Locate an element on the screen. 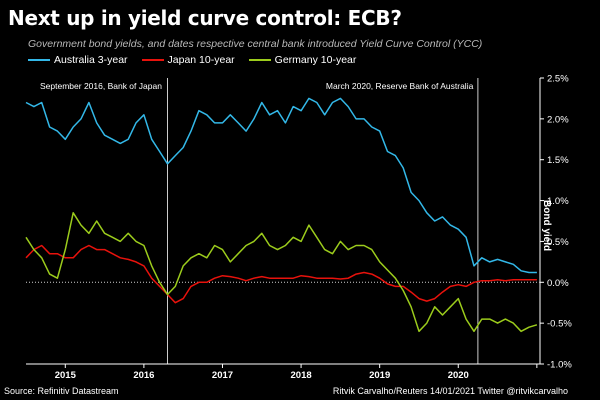  legend-item-germany: Germany 10-year is located at coordinates (302, 60).